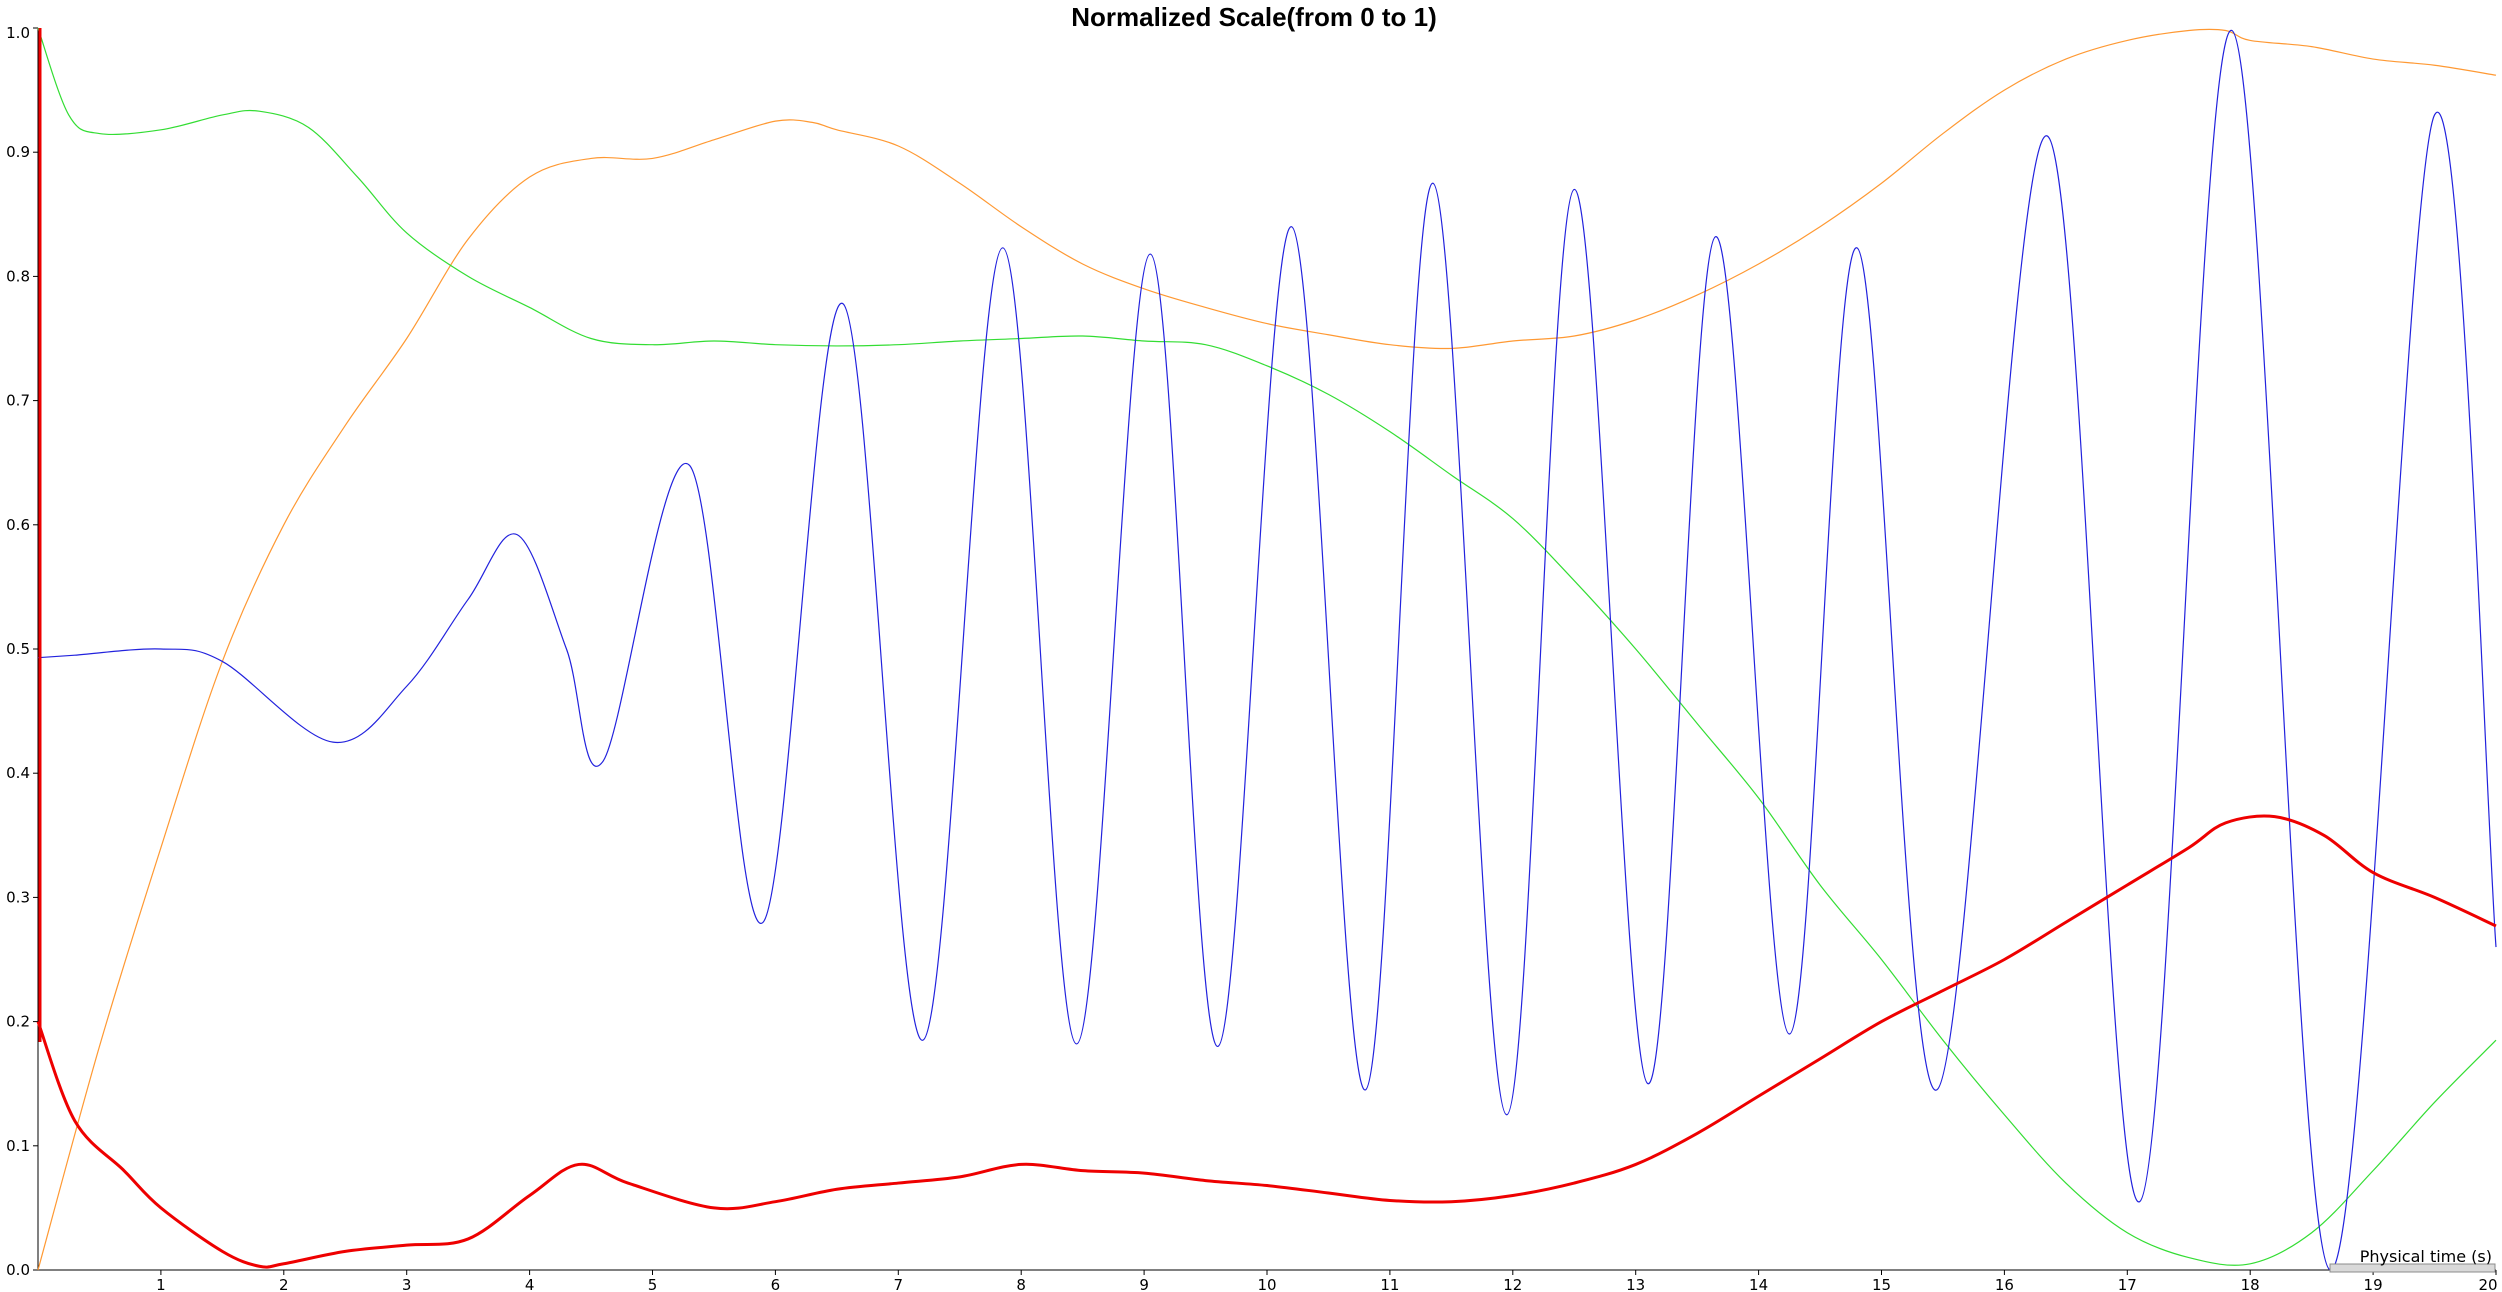  Describe the element at coordinates (18, 1270) in the screenshot. I see `y-tick-label: 0.0` at that location.